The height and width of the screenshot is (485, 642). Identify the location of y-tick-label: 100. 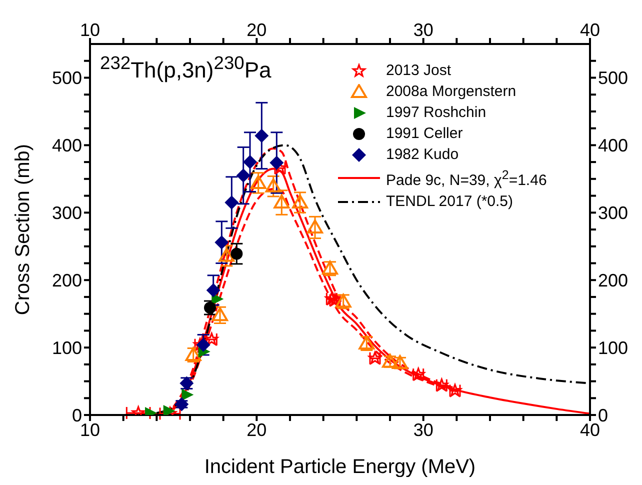
(67, 348).